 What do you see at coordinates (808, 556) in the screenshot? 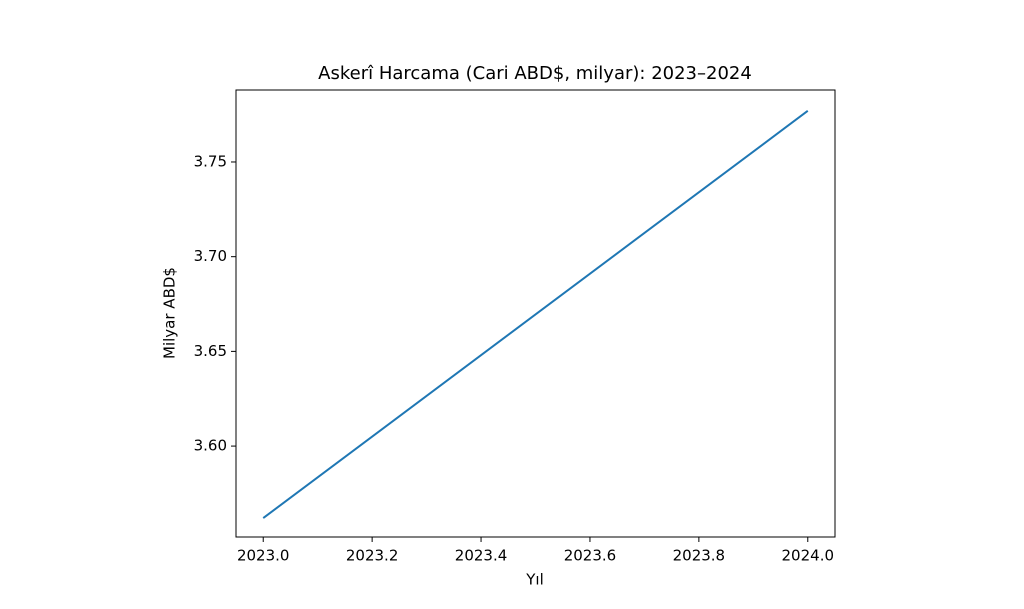
I see `x-tick-label: 2024.0` at bounding box center [808, 556].